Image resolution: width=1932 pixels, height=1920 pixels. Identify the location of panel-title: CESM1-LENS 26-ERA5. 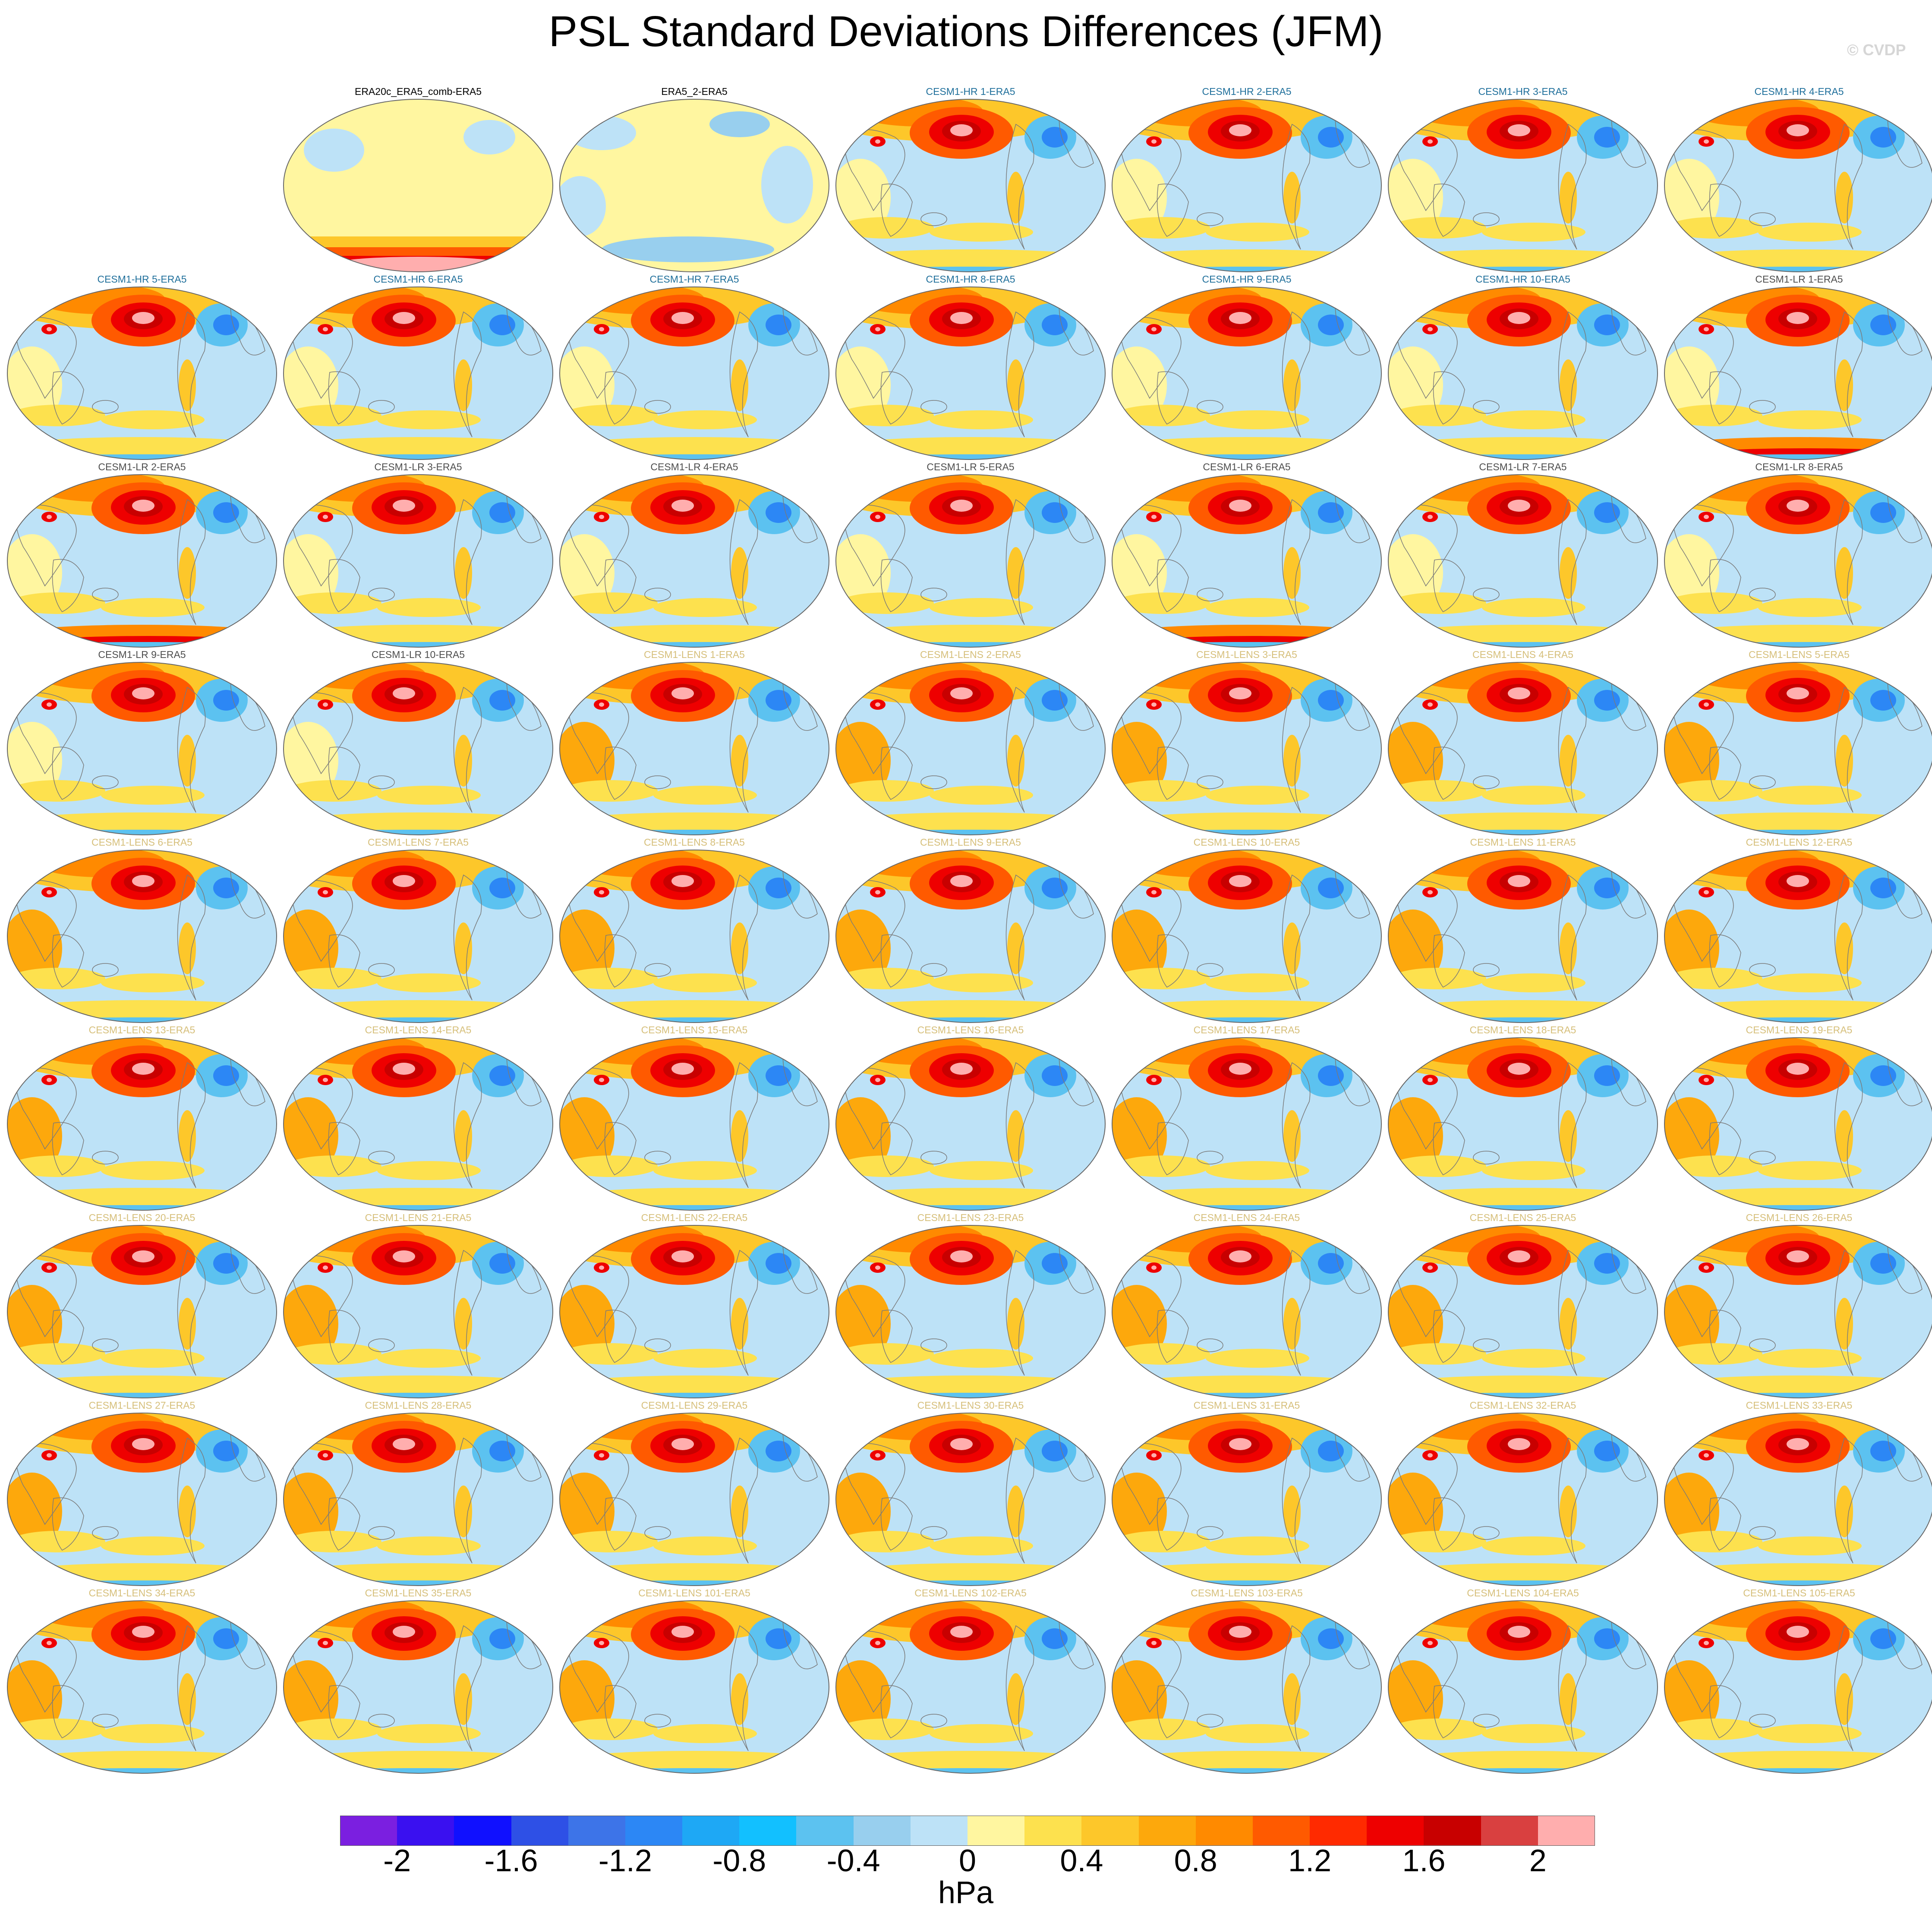
(1799, 1217).